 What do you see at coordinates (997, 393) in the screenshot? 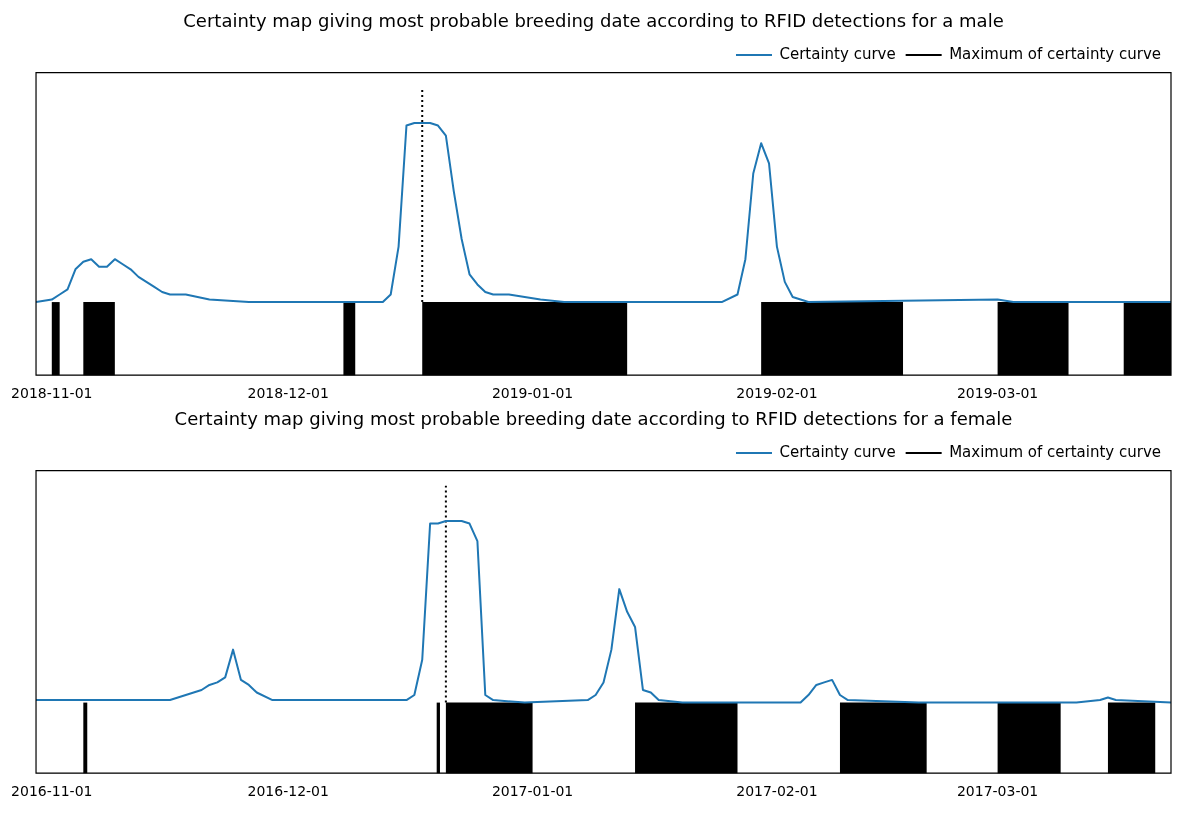
I see `x-tick-label: 2019-03-01` at bounding box center [997, 393].